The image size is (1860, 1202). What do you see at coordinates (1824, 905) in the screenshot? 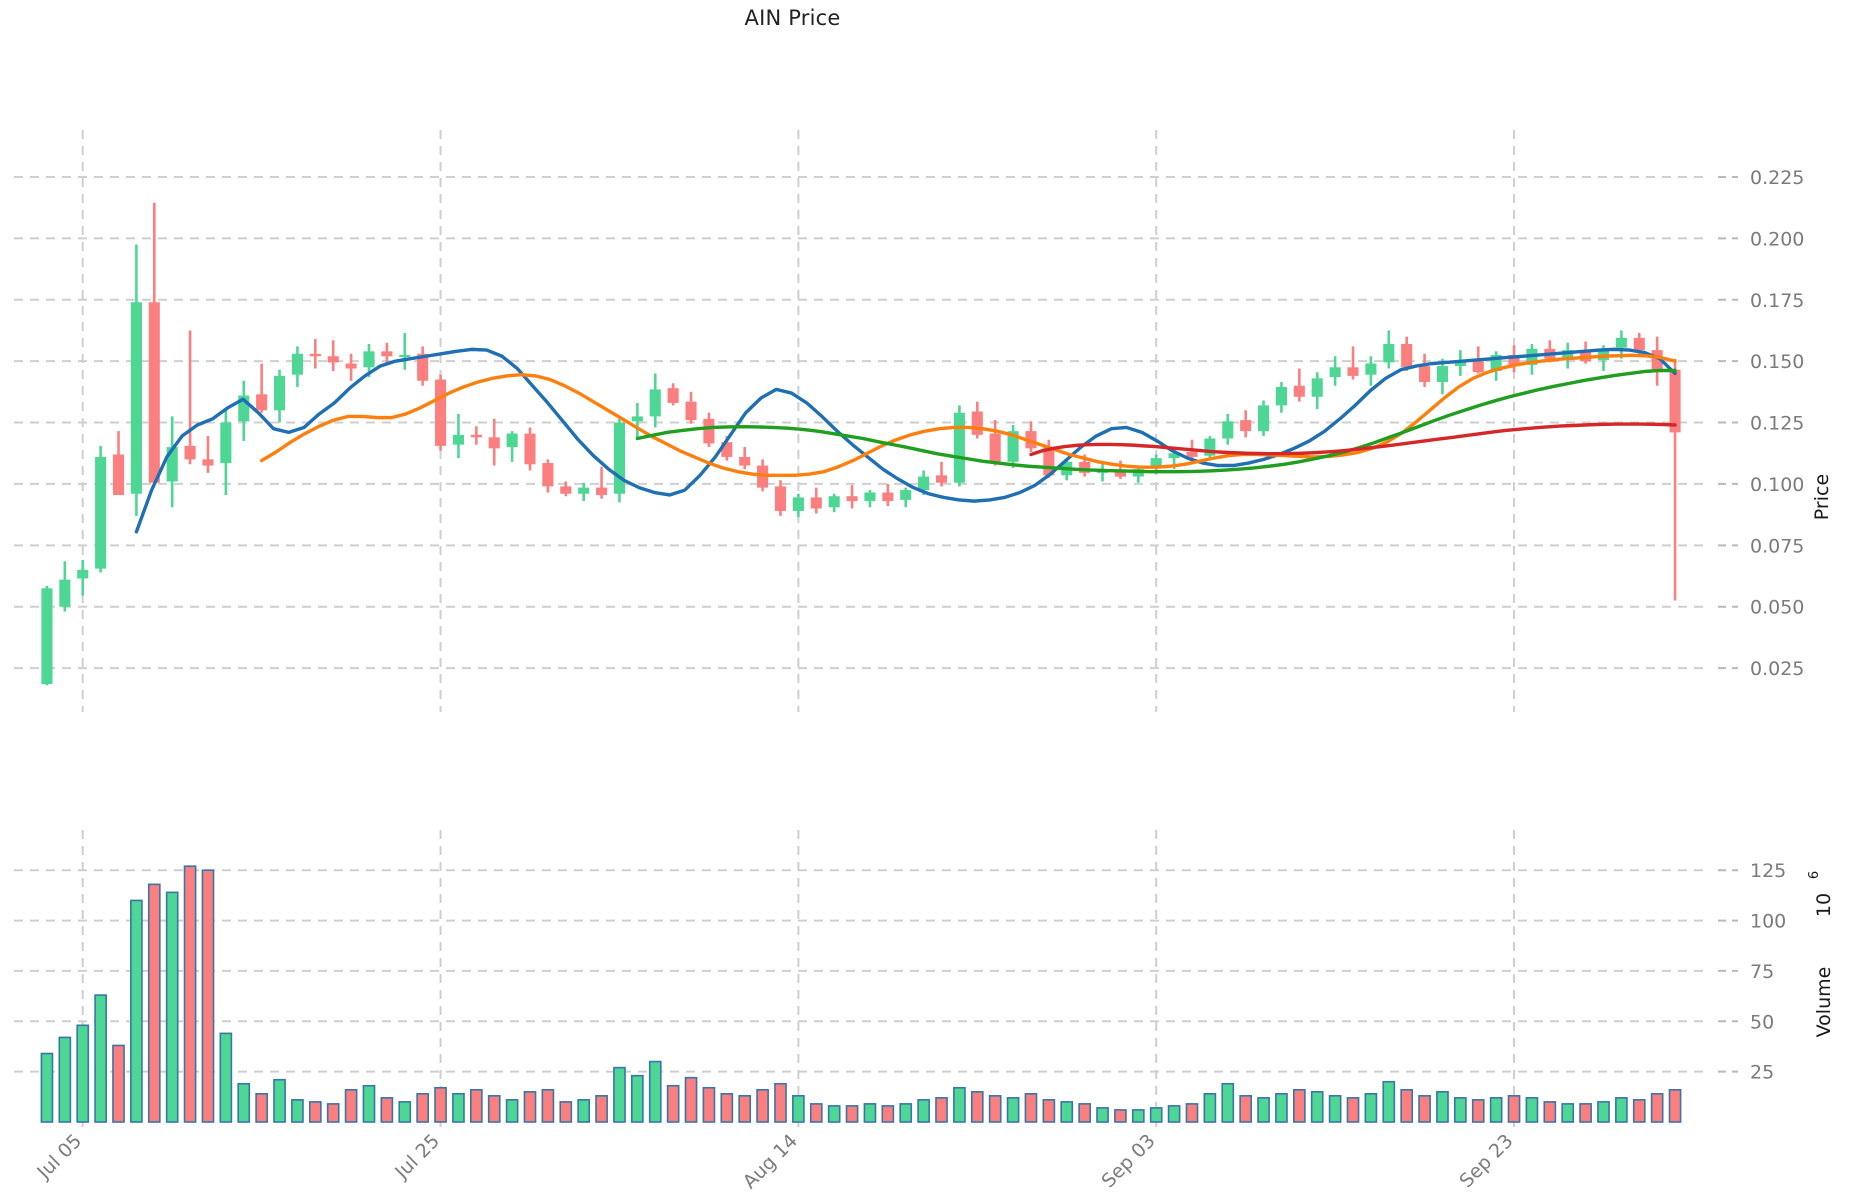
I see `svg-text: 10` at bounding box center [1824, 905].